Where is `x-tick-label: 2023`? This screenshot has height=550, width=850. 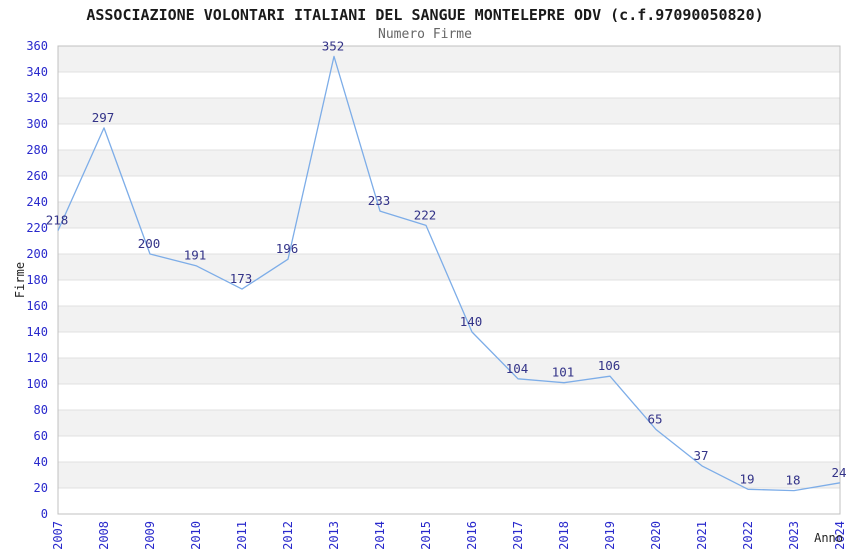
x-tick-label: 2023 is located at coordinates (794, 535).